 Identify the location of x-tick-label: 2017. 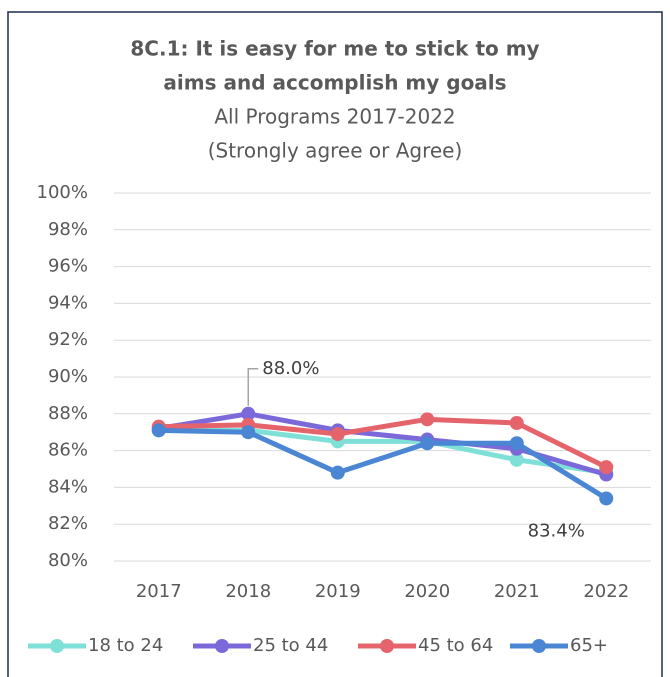
(159, 591).